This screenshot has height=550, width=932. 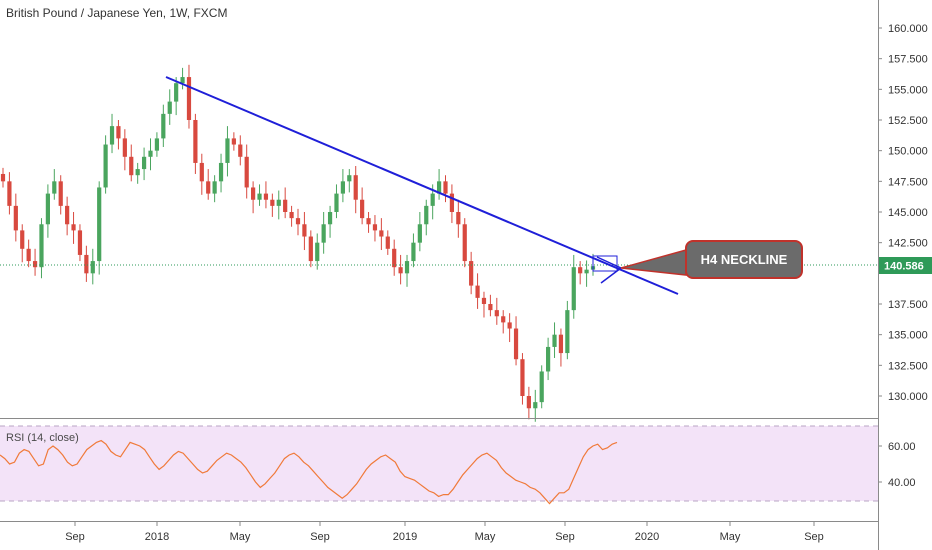 I want to click on price-tick-label: 152.500, so click(x=908, y=121).